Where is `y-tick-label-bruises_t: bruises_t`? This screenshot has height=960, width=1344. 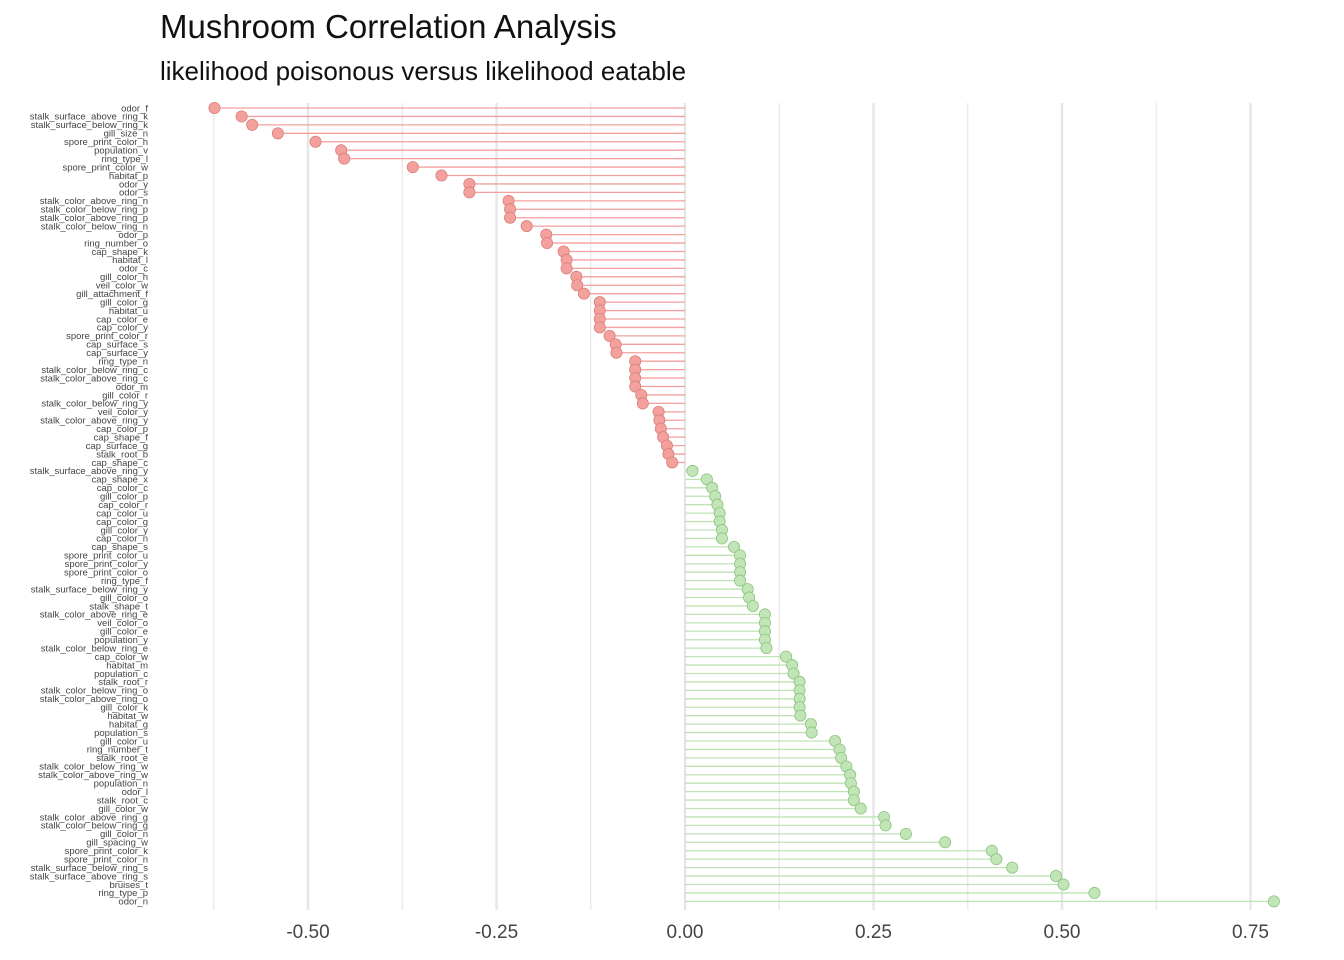
y-tick-label-bruises_t: bruises_t is located at coordinates (128, 885).